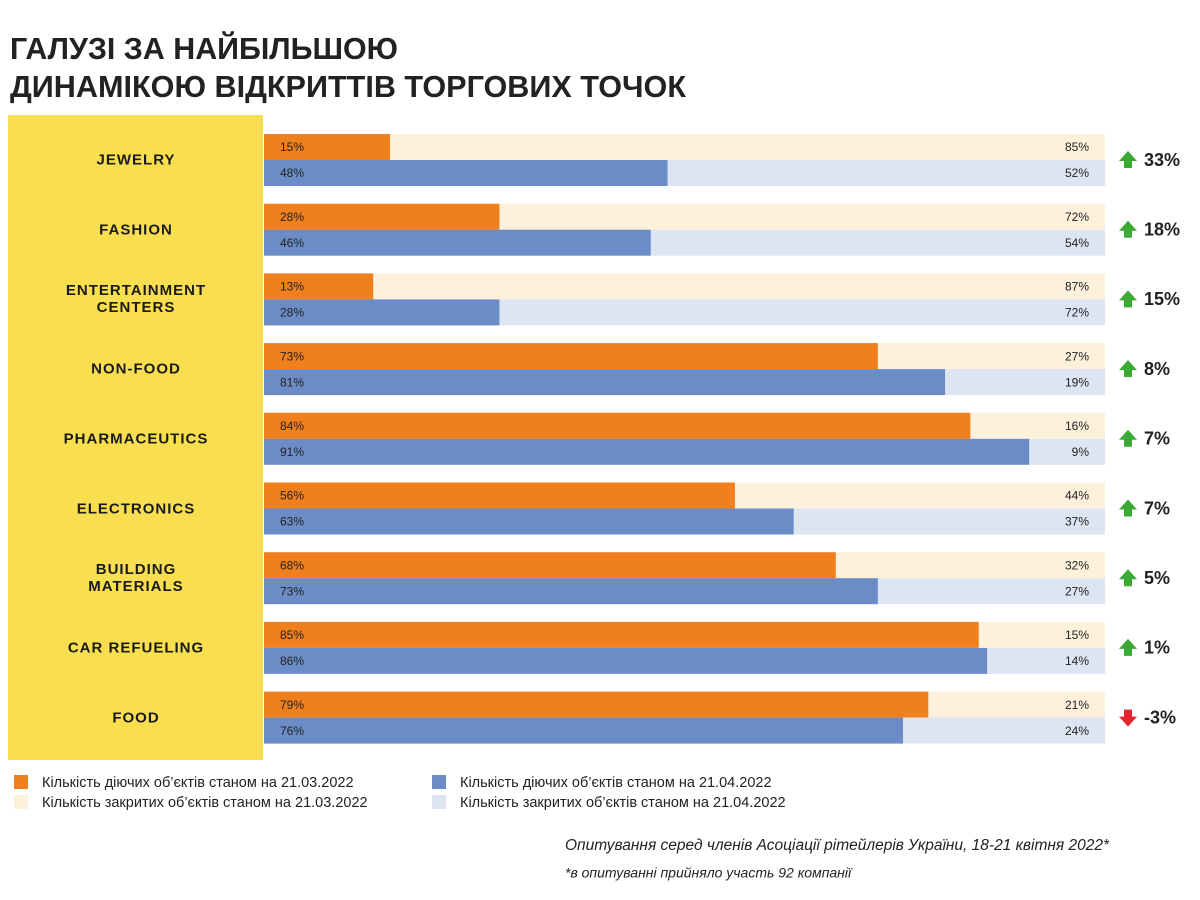 The height and width of the screenshot is (900, 1200). What do you see at coordinates (292, 661) in the screenshot?
I see `value-label: 86%` at bounding box center [292, 661].